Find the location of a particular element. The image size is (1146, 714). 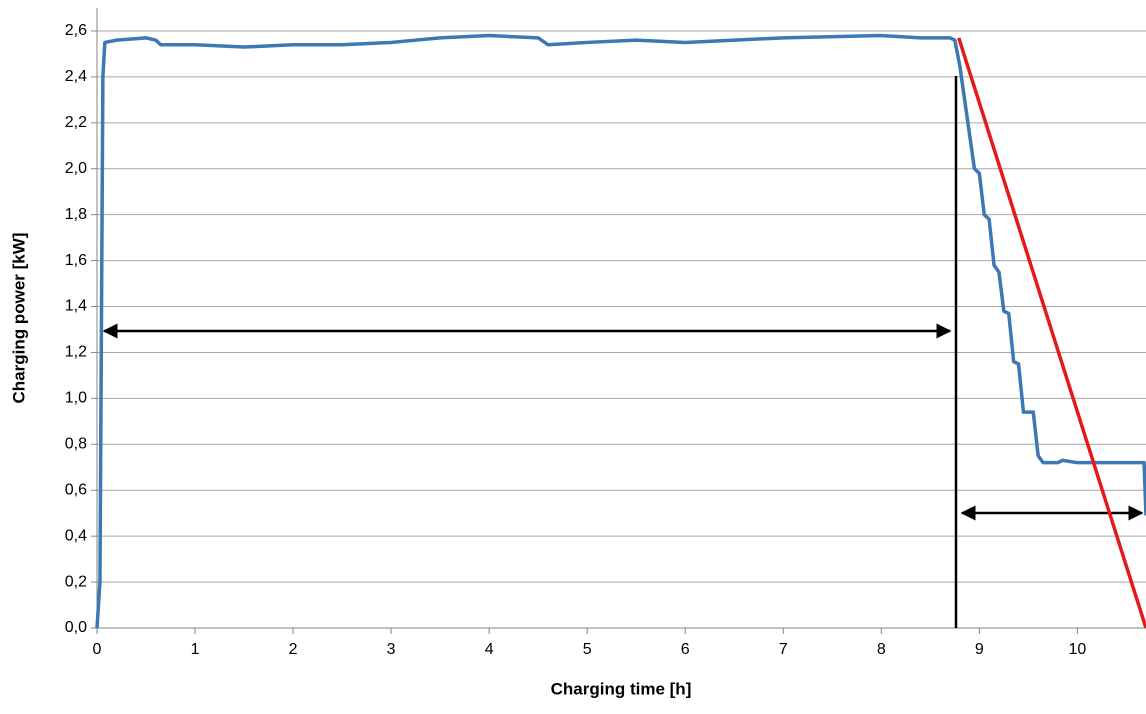

y-tick-label: 0,0 is located at coordinates (76, 627).